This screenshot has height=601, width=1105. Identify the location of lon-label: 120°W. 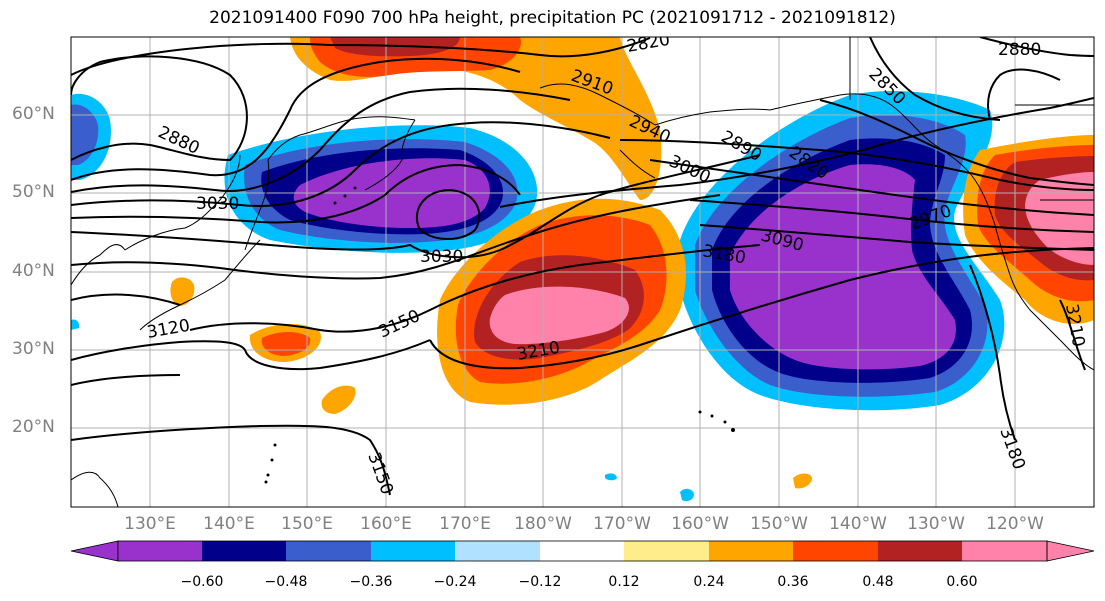
(1015, 524).